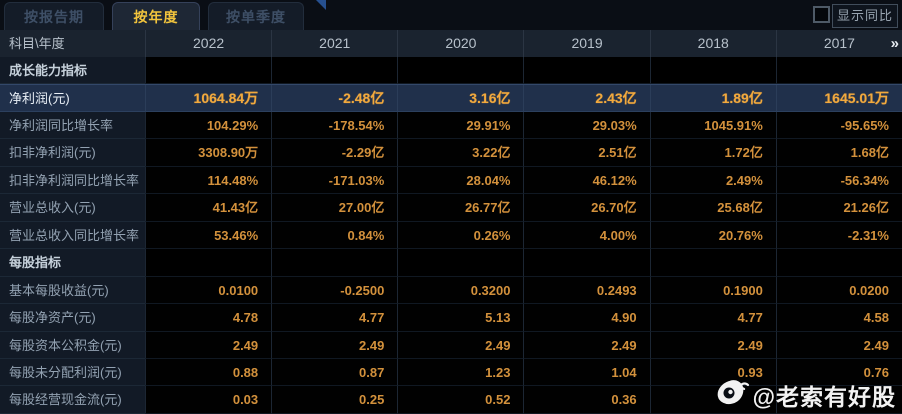 The image size is (902, 414). What do you see at coordinates (734, 395) in the screenshot?
I see `weibo-icon` at bounding box center [734, 395].